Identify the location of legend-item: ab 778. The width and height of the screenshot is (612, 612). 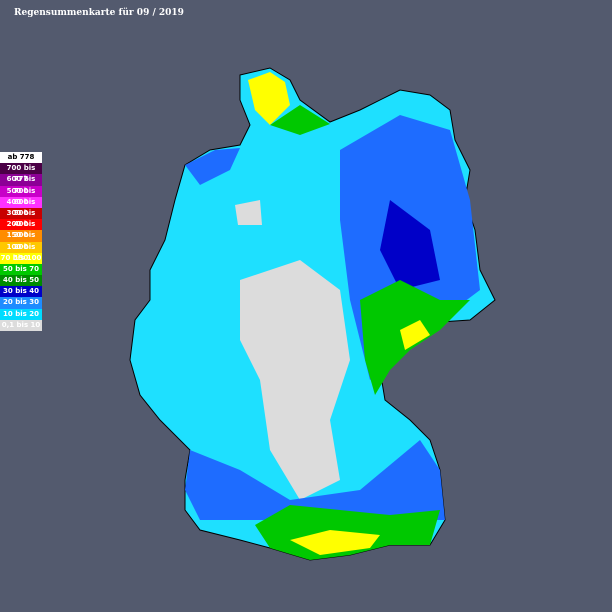
(21, 158).